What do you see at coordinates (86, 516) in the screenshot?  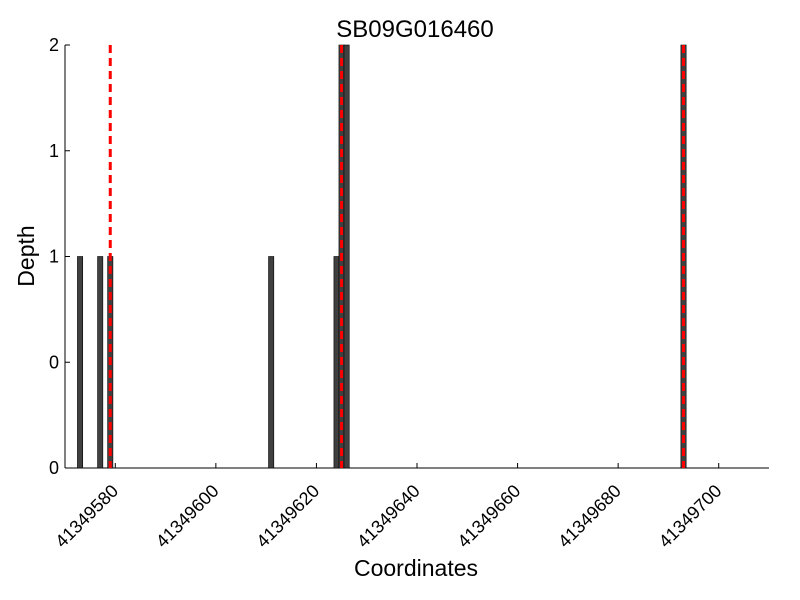 I see `x-tick-label: 41349580` at bounding box center [86, 516].